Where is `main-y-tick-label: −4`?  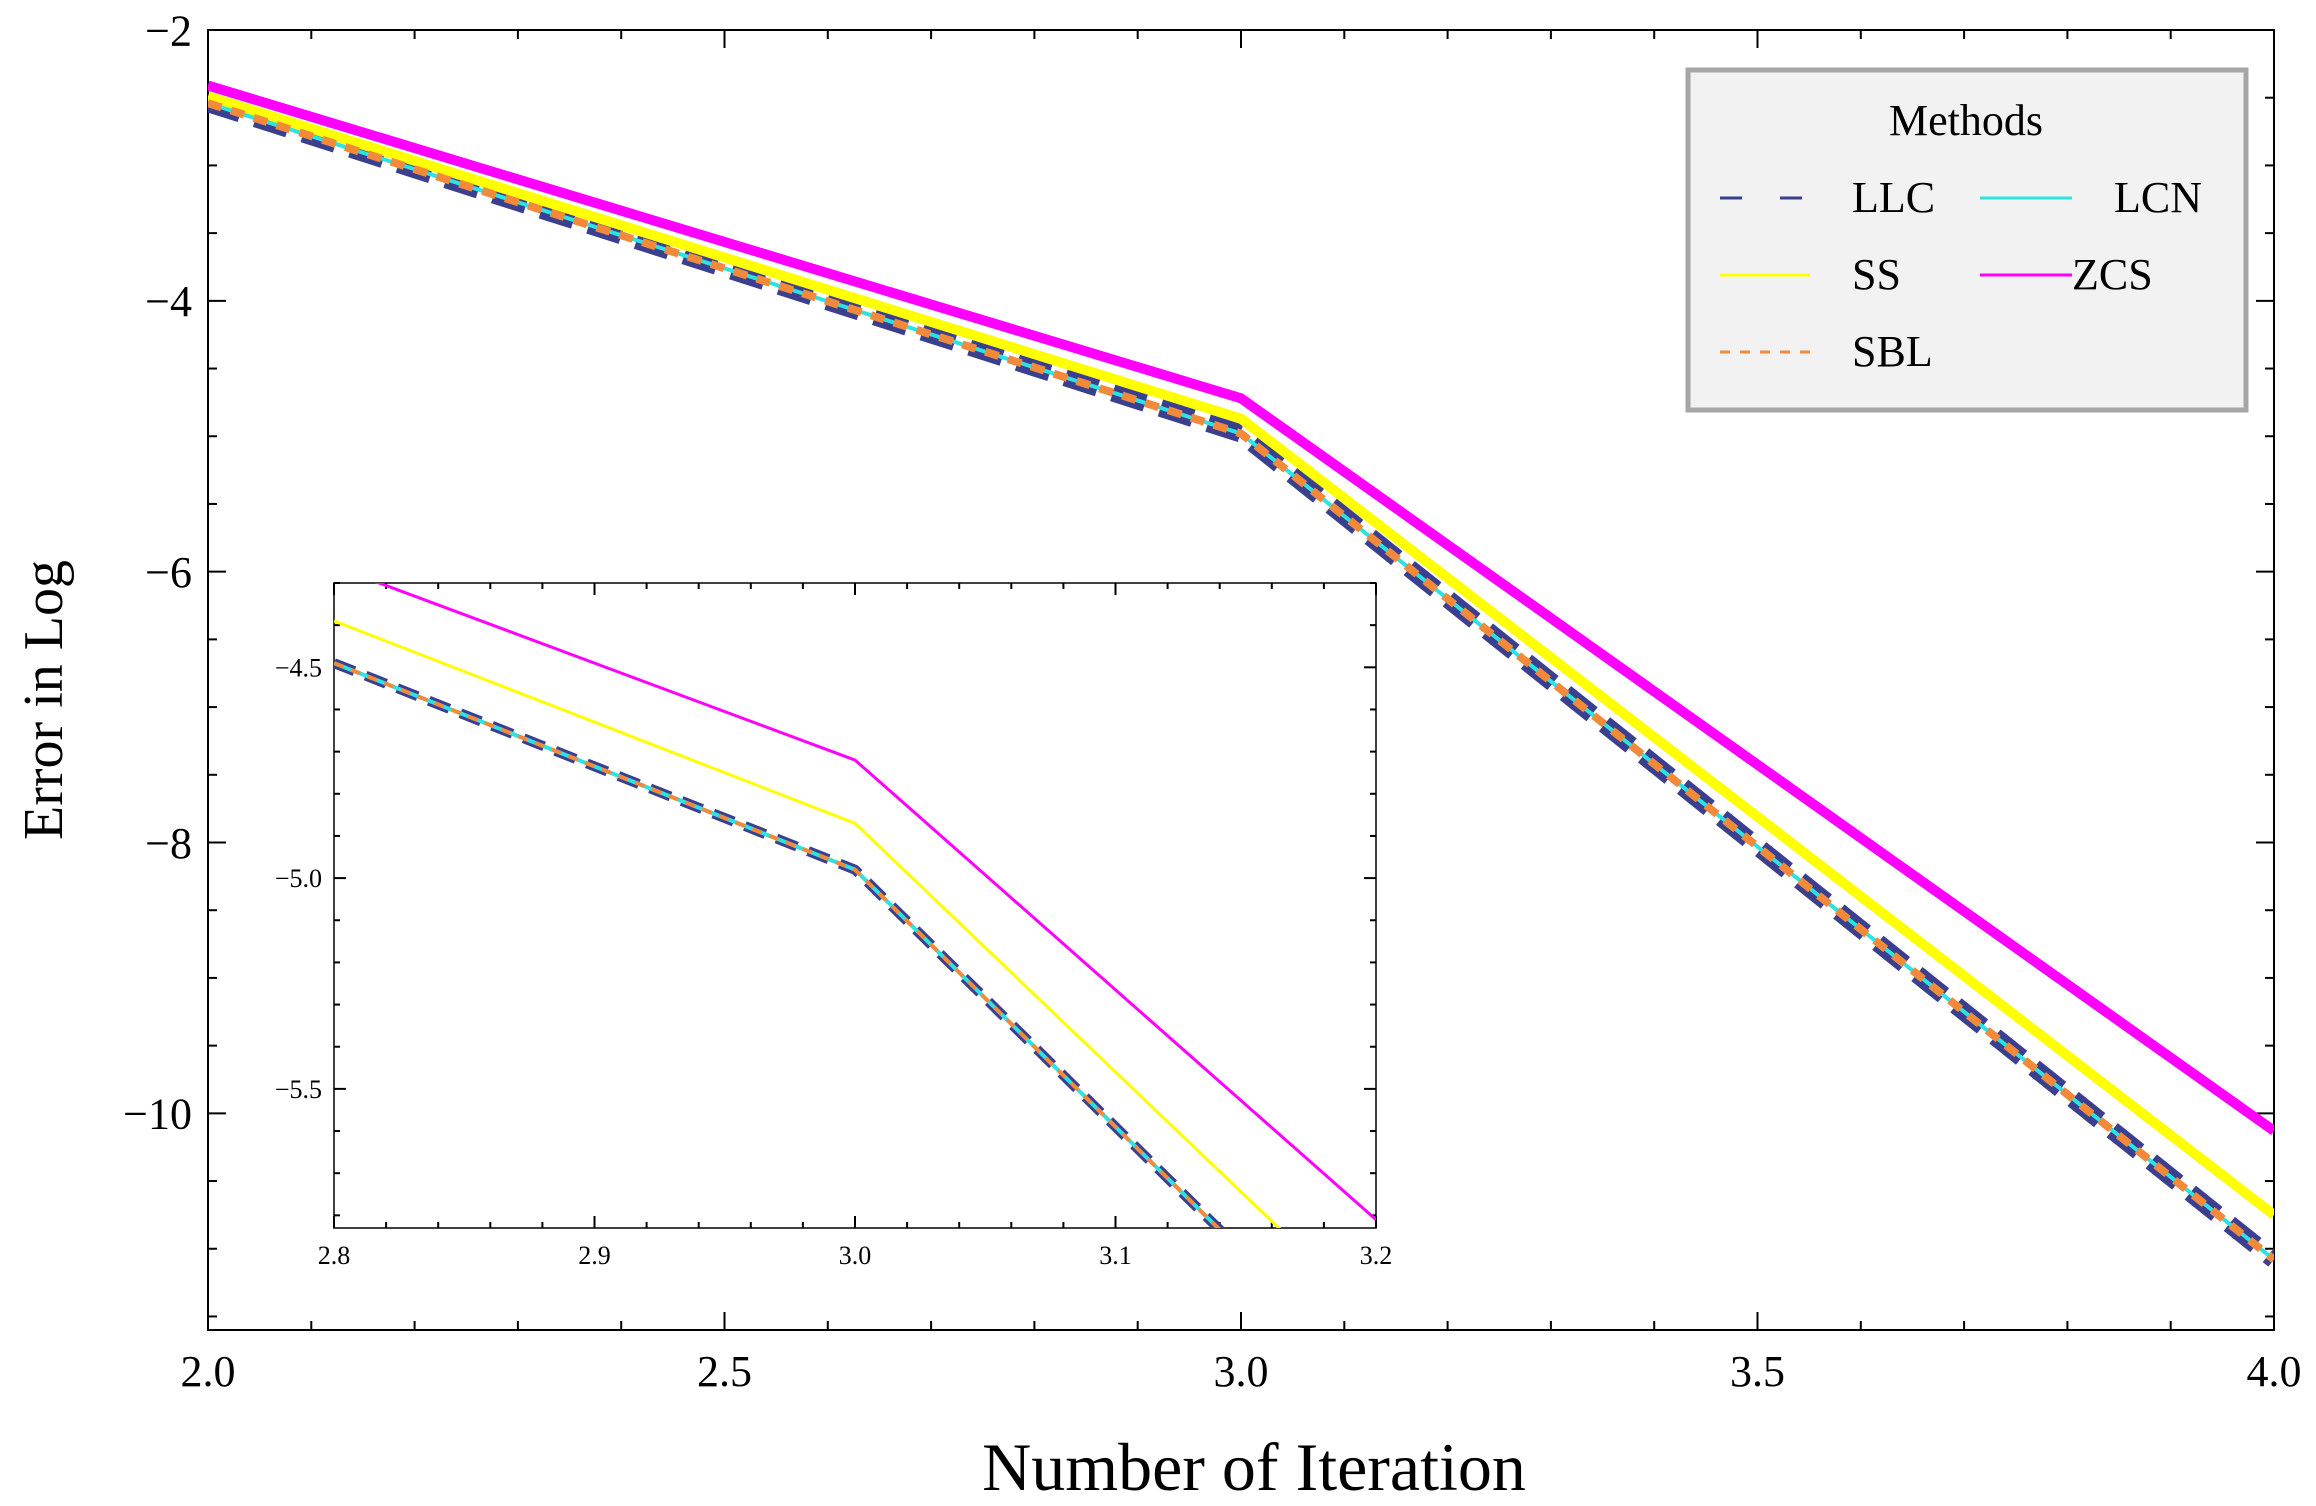 main-y-tick-label: −4 is located at coordinates (168, 301).